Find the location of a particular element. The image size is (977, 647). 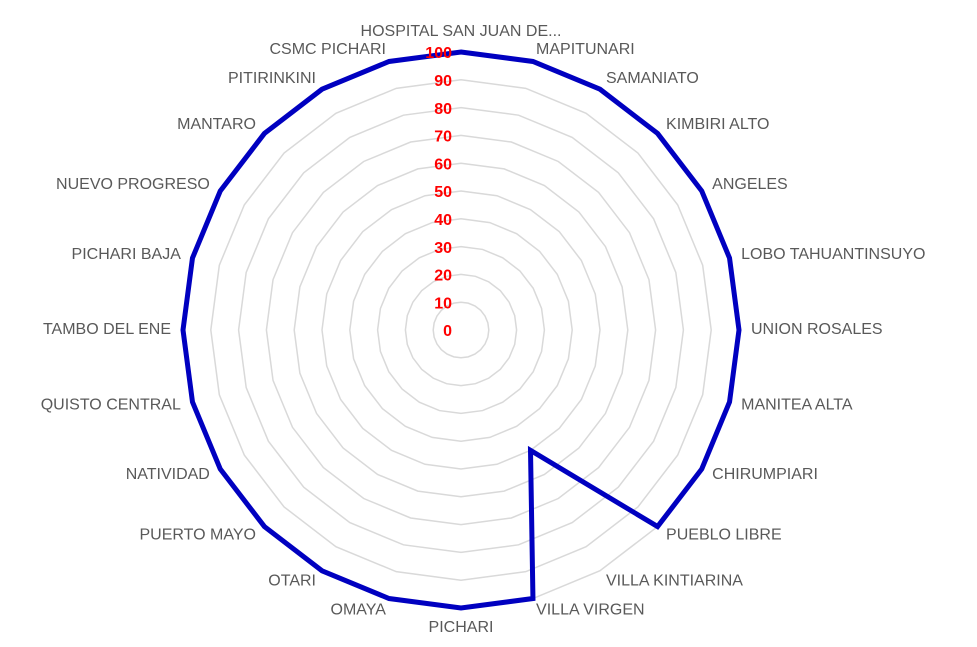

category-label: KIMBIRI ALTO is located at coordinates (717, 124).